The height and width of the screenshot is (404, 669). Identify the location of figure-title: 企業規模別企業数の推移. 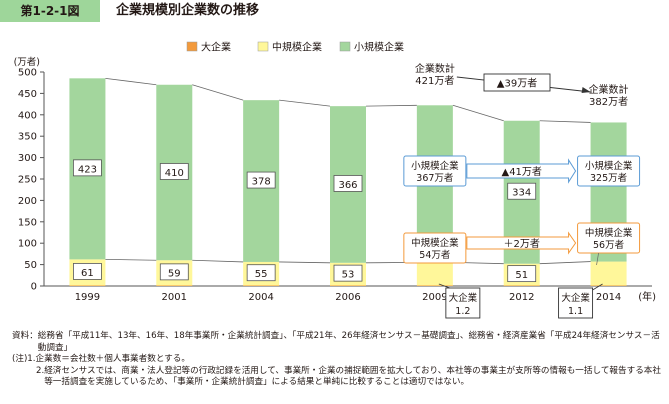
(188, 10).